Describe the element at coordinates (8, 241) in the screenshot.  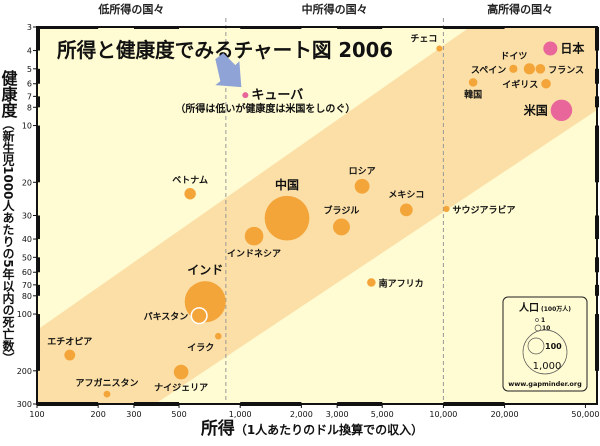
I see `y-axis-label-note: （新生児1000人あたりの5年以内の死亡数）` at that location.